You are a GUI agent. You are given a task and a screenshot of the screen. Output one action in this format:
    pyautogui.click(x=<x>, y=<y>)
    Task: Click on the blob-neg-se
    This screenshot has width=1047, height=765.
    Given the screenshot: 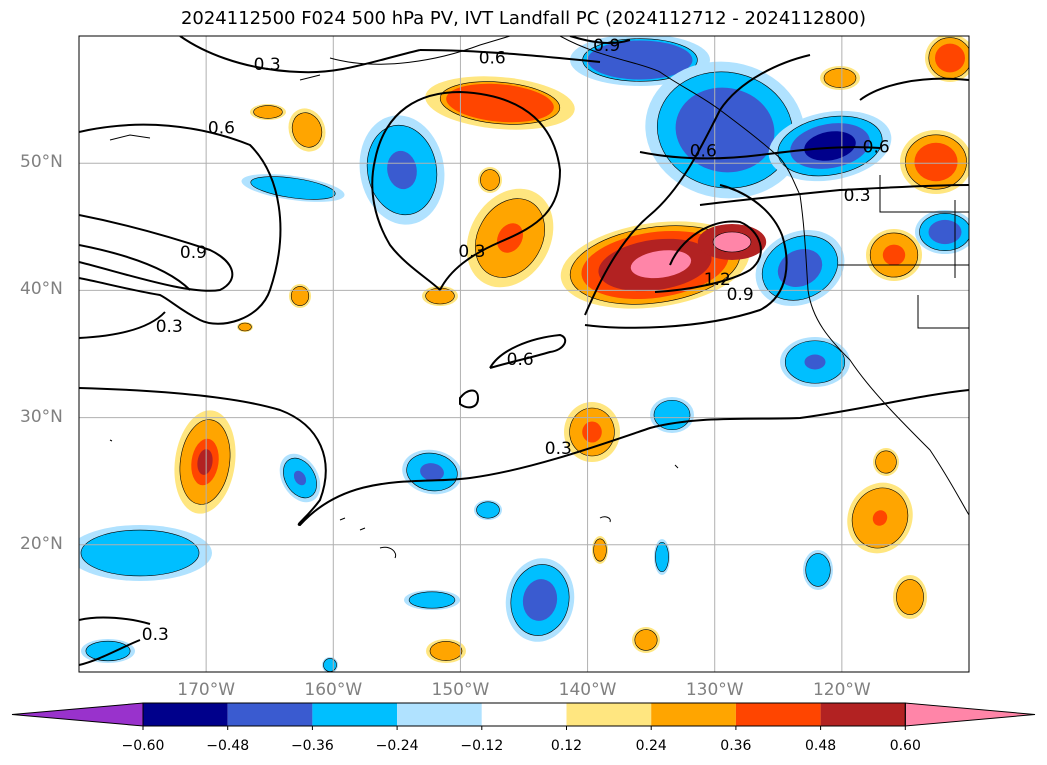 What is the action you would take?
    pyautogui.click(x=818, y=570)
    